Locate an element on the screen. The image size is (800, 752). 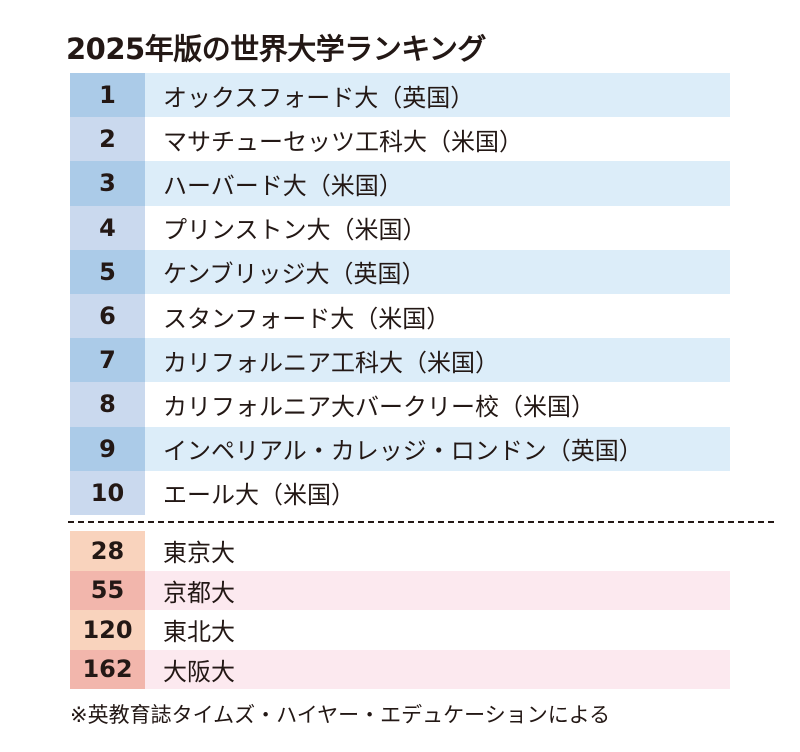
rank-cell: 162 is located at coordinates (107, 669).